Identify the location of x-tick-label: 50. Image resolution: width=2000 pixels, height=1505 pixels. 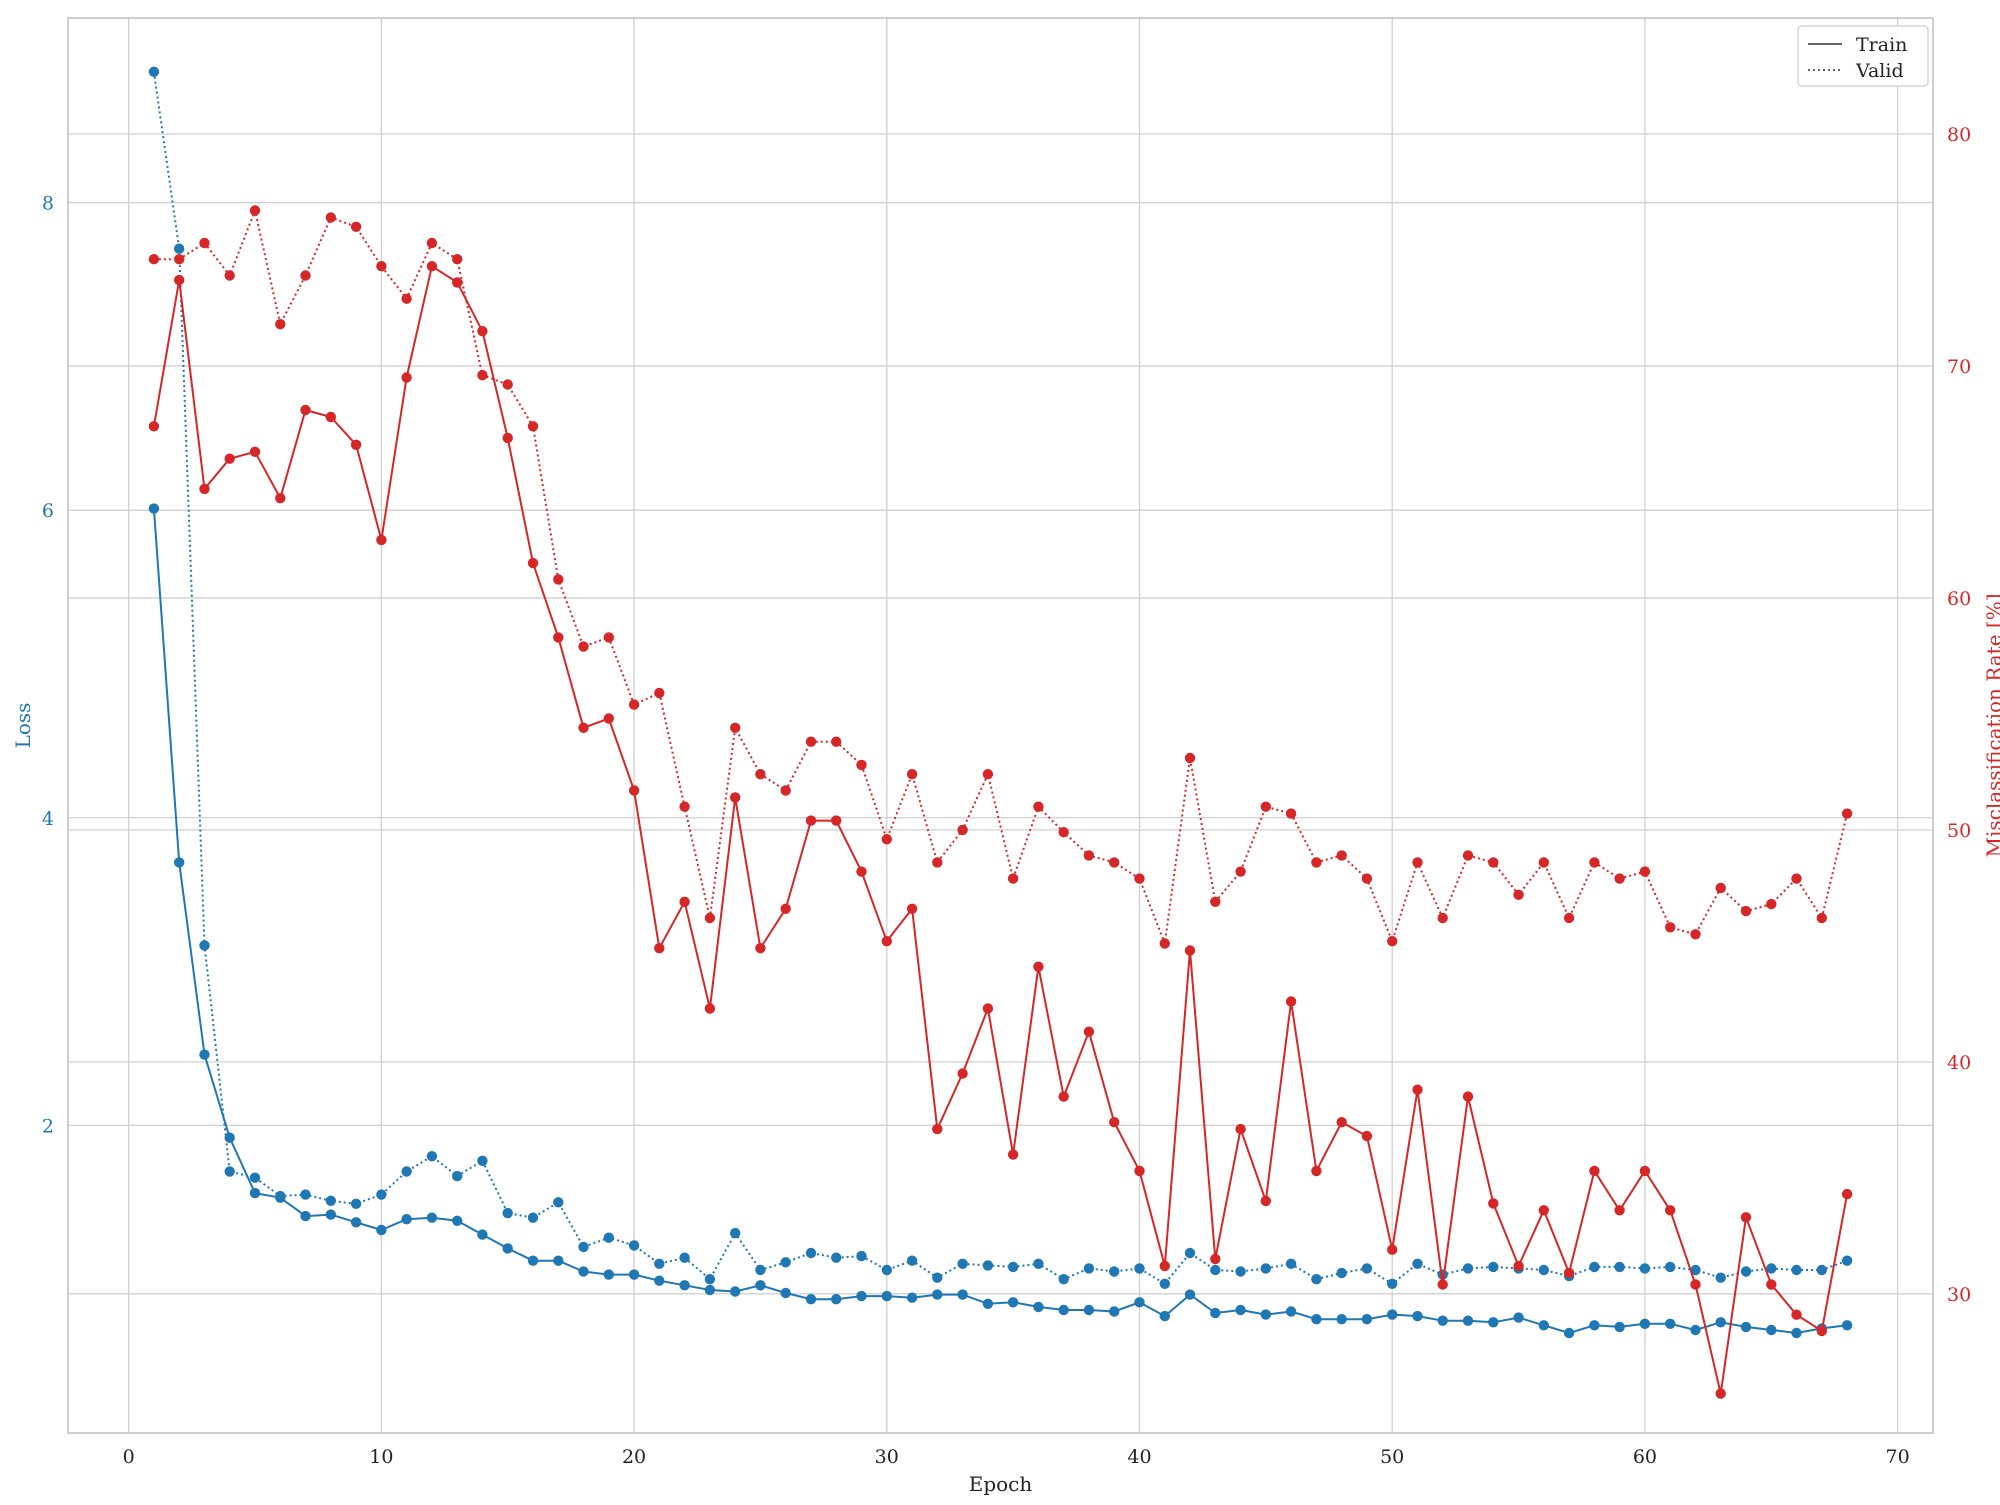
(1392, 1457).